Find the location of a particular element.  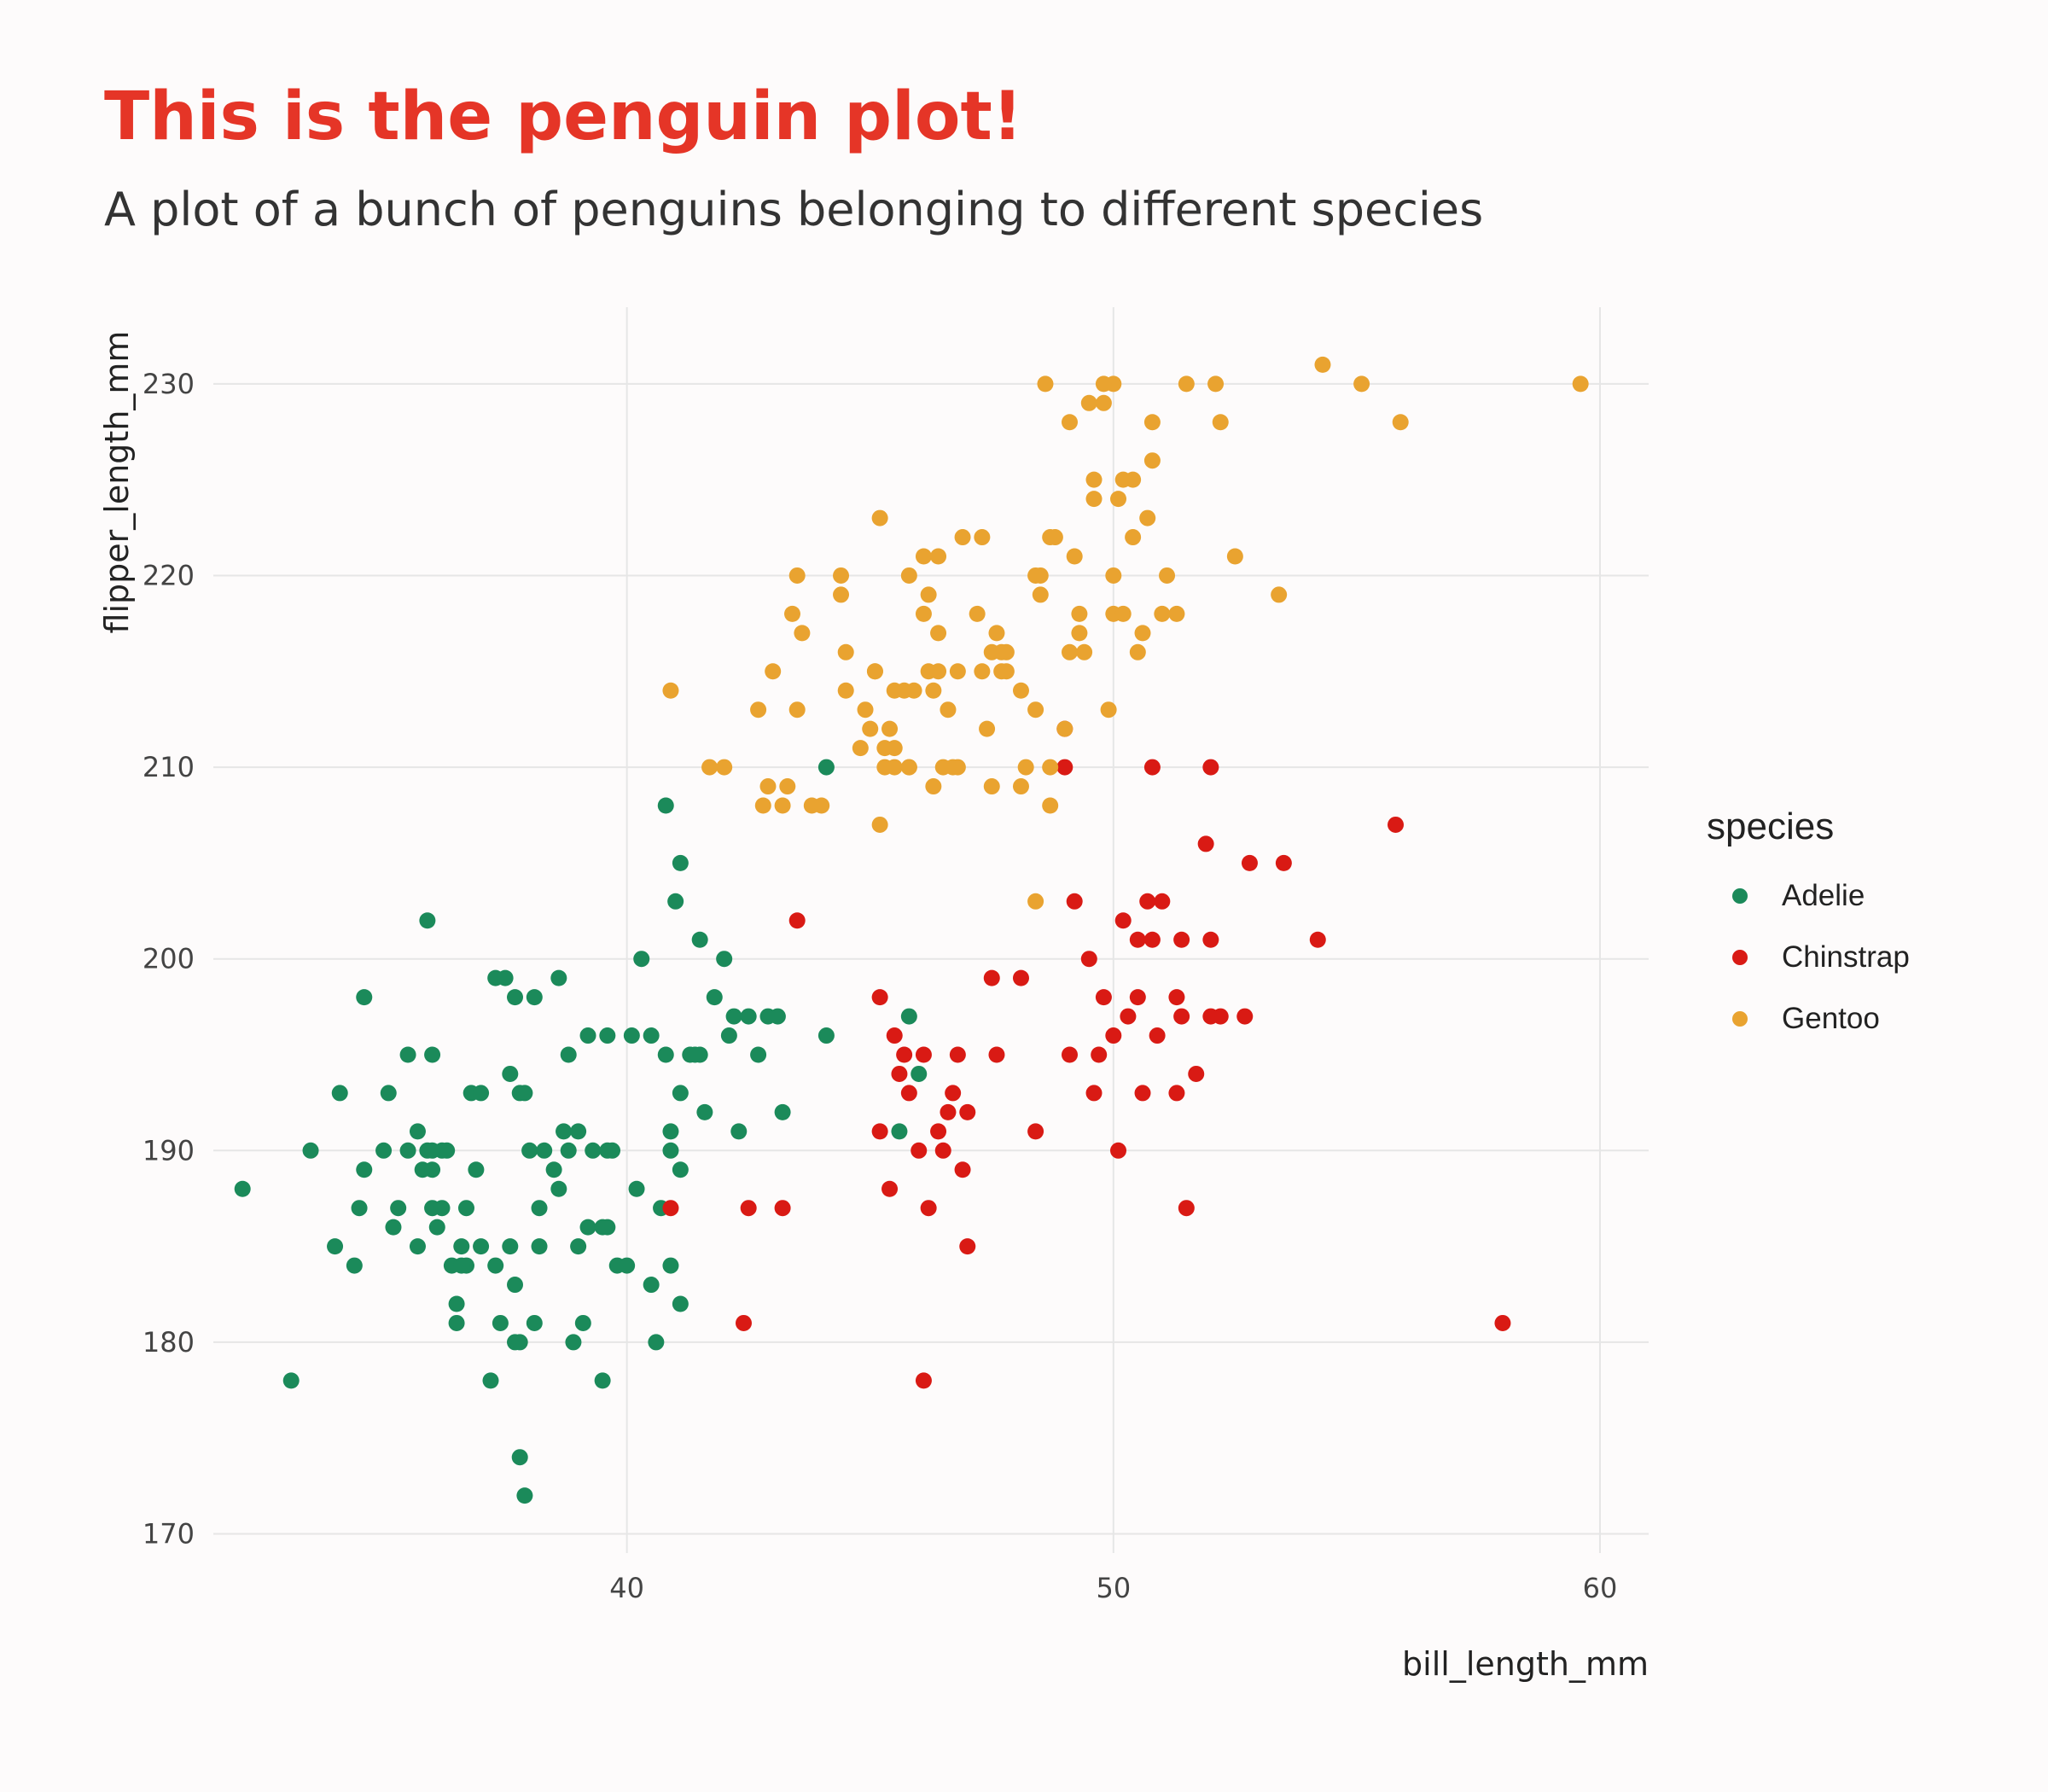

x-tick-label: 40 is located at coordinates (626, 1588).